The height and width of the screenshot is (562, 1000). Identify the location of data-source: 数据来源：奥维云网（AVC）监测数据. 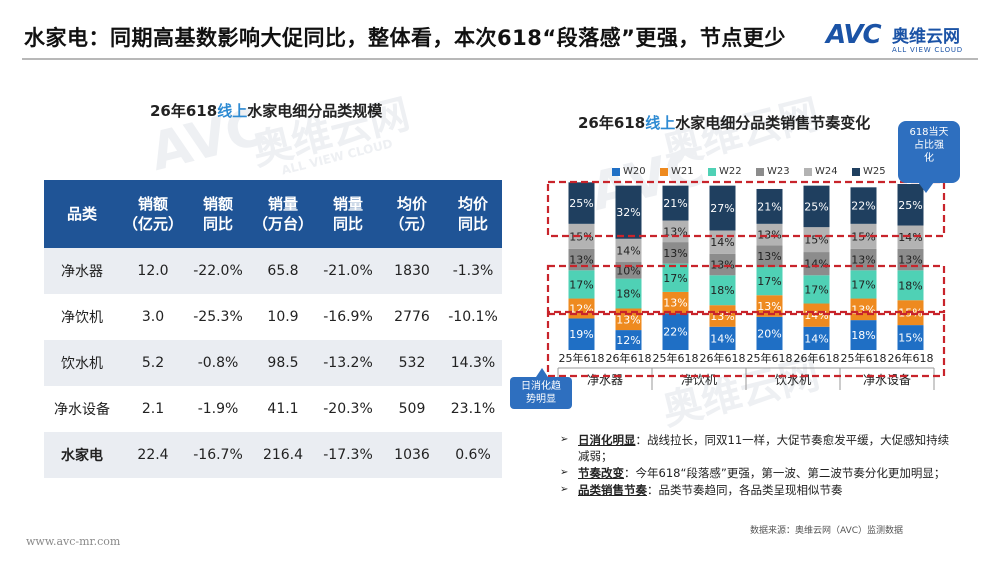
(827, 531).